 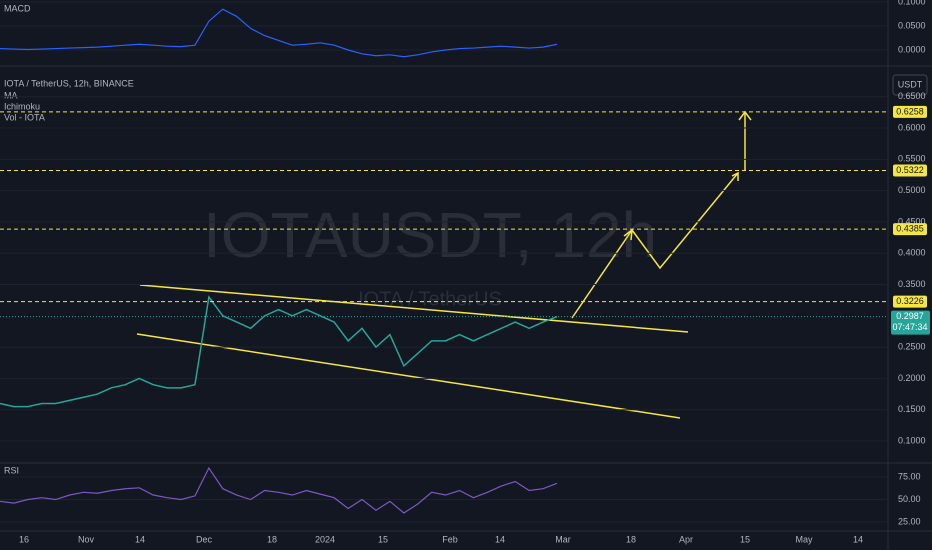 What do you see at coordinates (22, 106) in the screenshot?
I see `indicator-legend: Ichimoku` at bounding box center [22, 106].